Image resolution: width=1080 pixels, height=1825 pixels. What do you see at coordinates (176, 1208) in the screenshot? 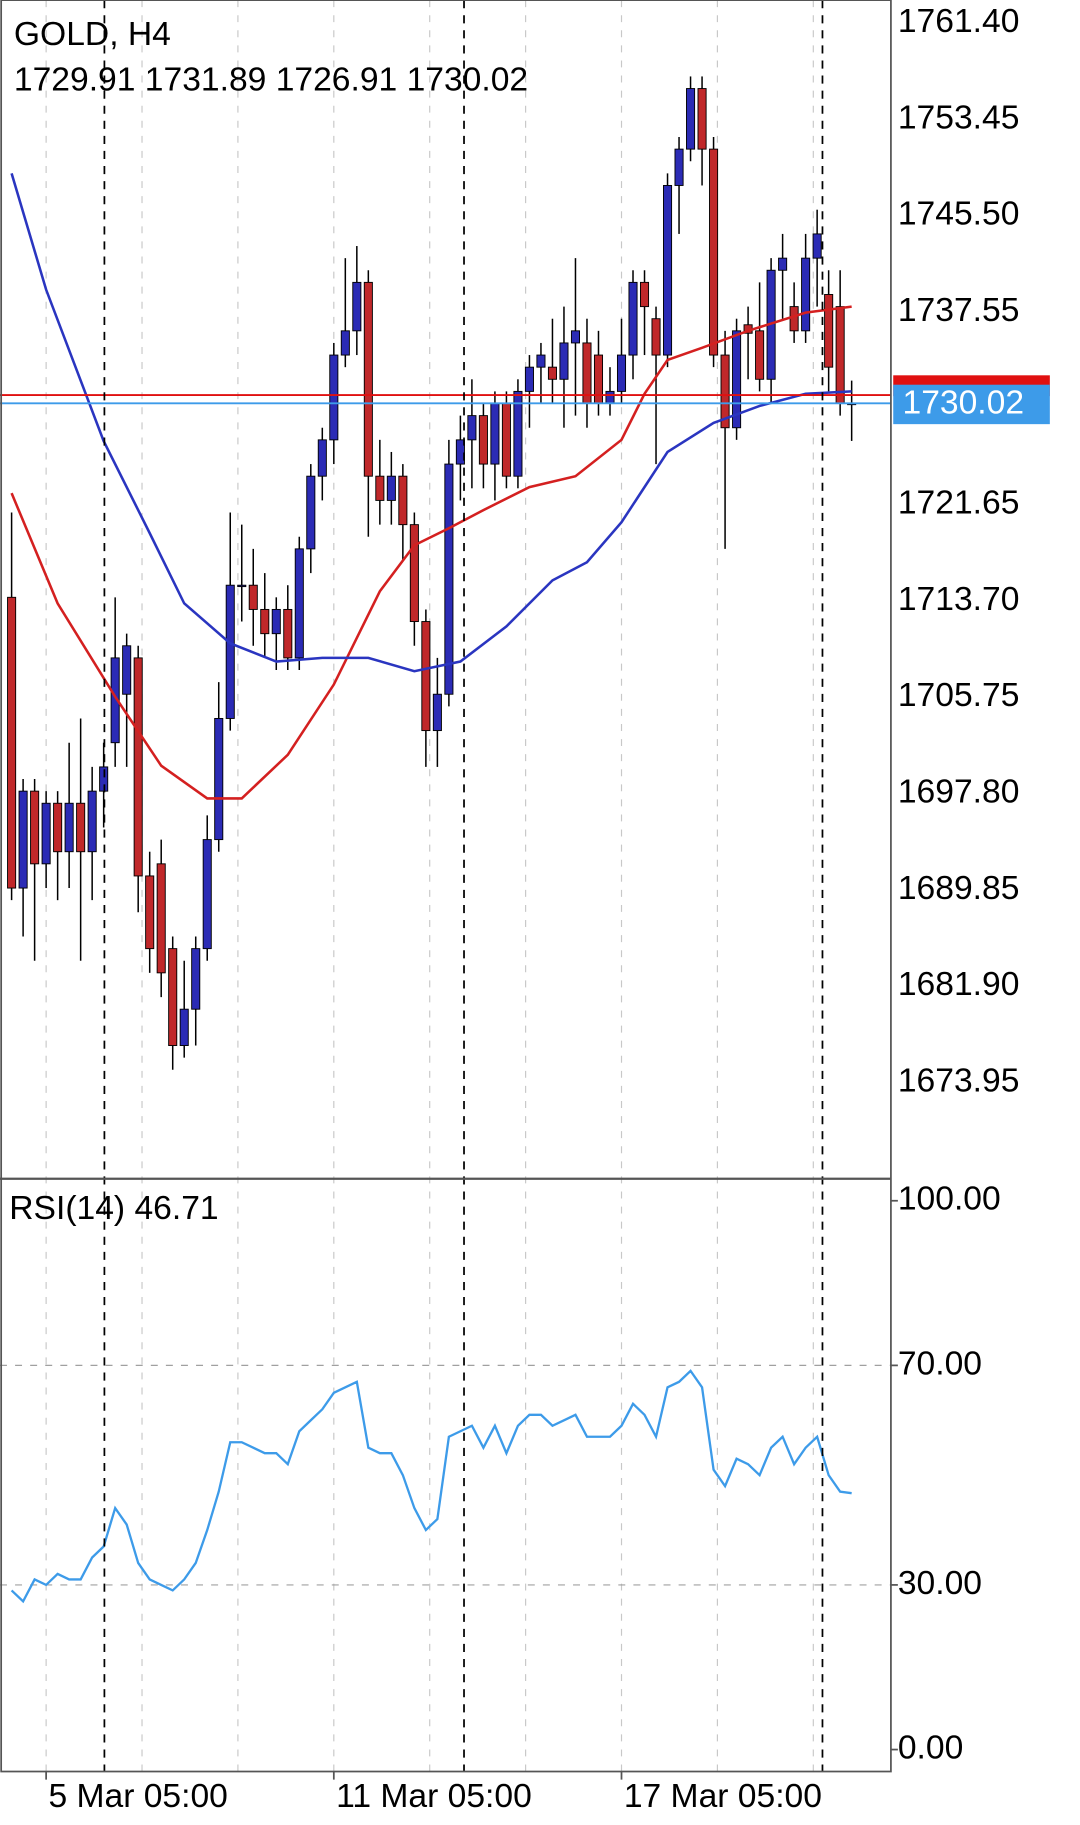
I see `rsi-value: 46.71` at bounding box center [176, 1208].